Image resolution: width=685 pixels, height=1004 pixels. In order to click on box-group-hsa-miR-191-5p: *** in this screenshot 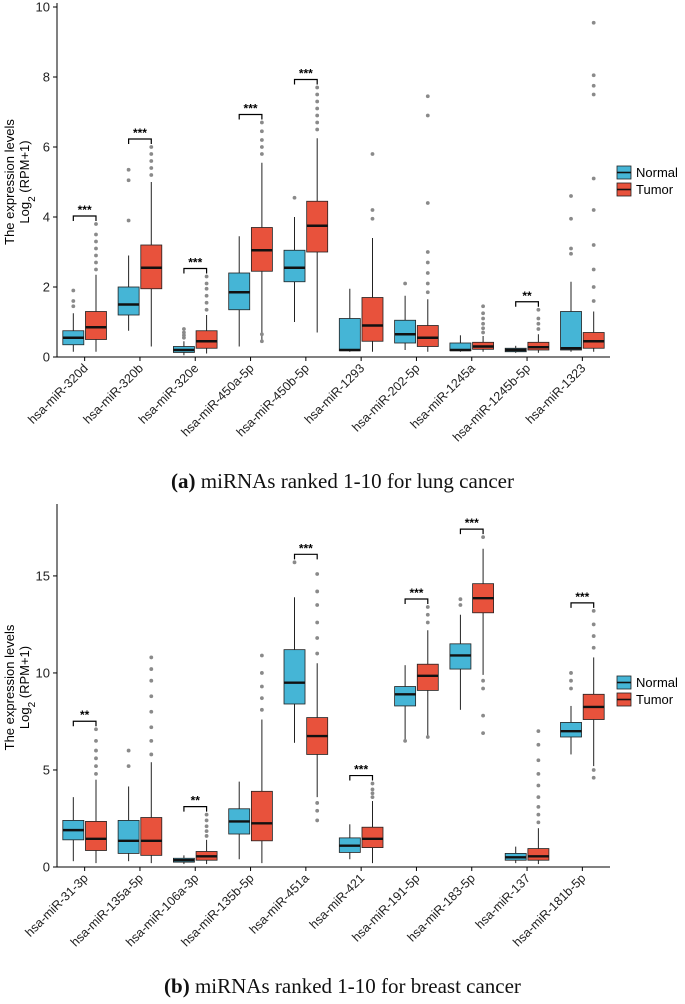, I will do `click(416, 664)`.